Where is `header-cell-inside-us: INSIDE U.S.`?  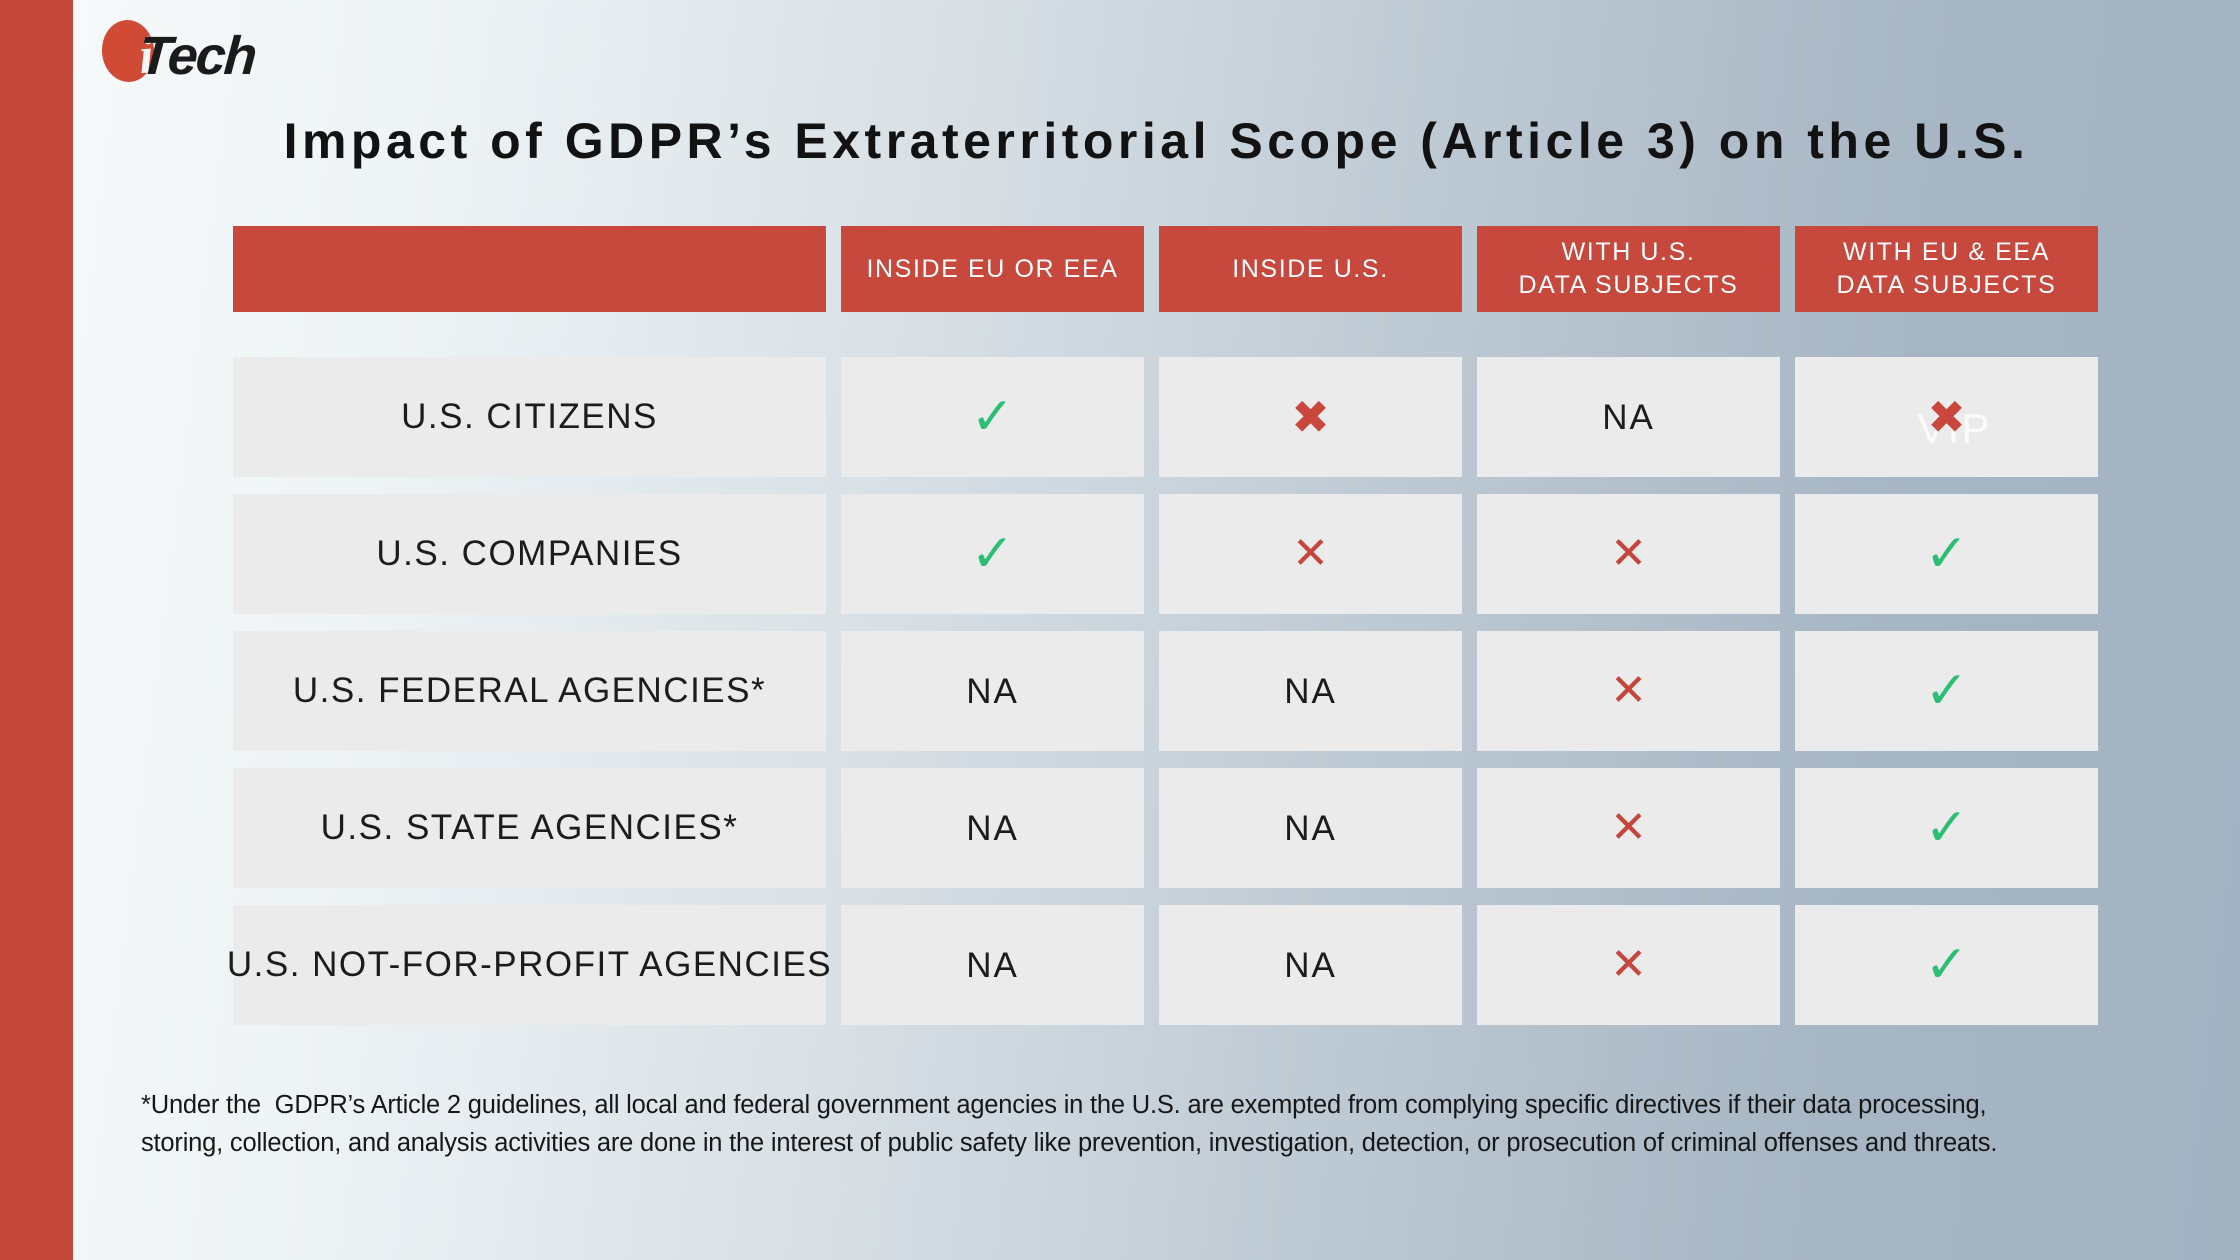
header-cell-inside-us: INSIDE U.S. is located at coordinates (1310, 269).